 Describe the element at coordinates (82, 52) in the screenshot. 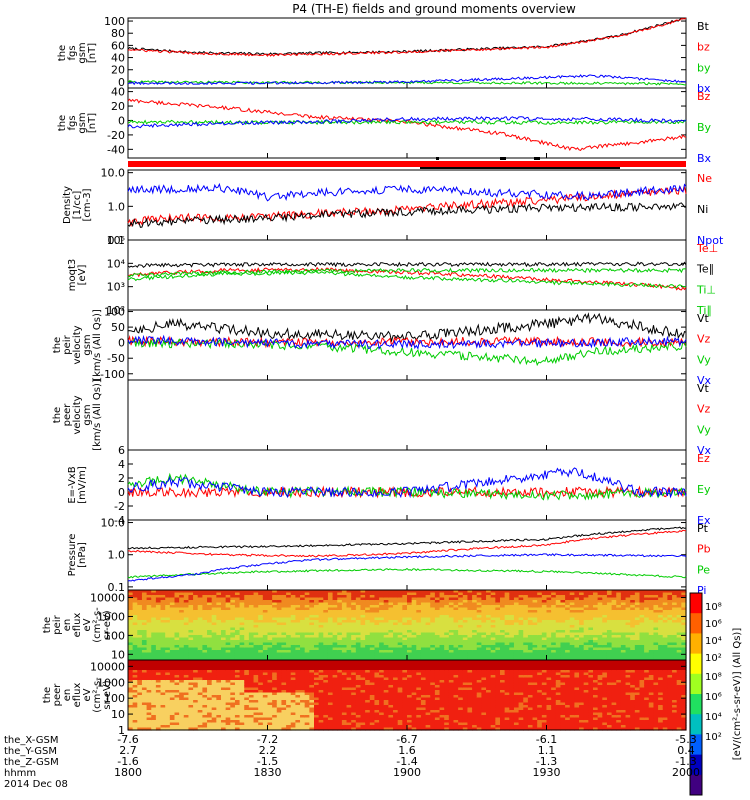

I see `y-axis-label-line: gsm` at that location.